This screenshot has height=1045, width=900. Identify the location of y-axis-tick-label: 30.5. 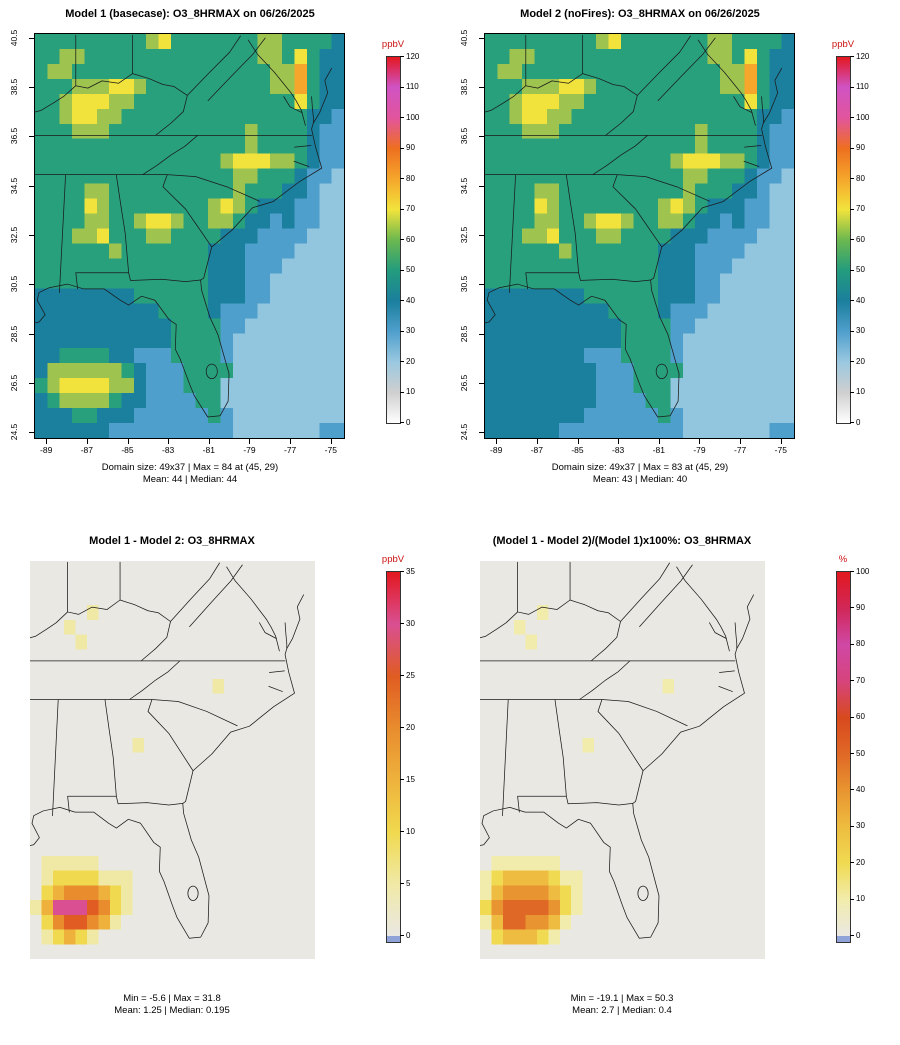
(14, 284).